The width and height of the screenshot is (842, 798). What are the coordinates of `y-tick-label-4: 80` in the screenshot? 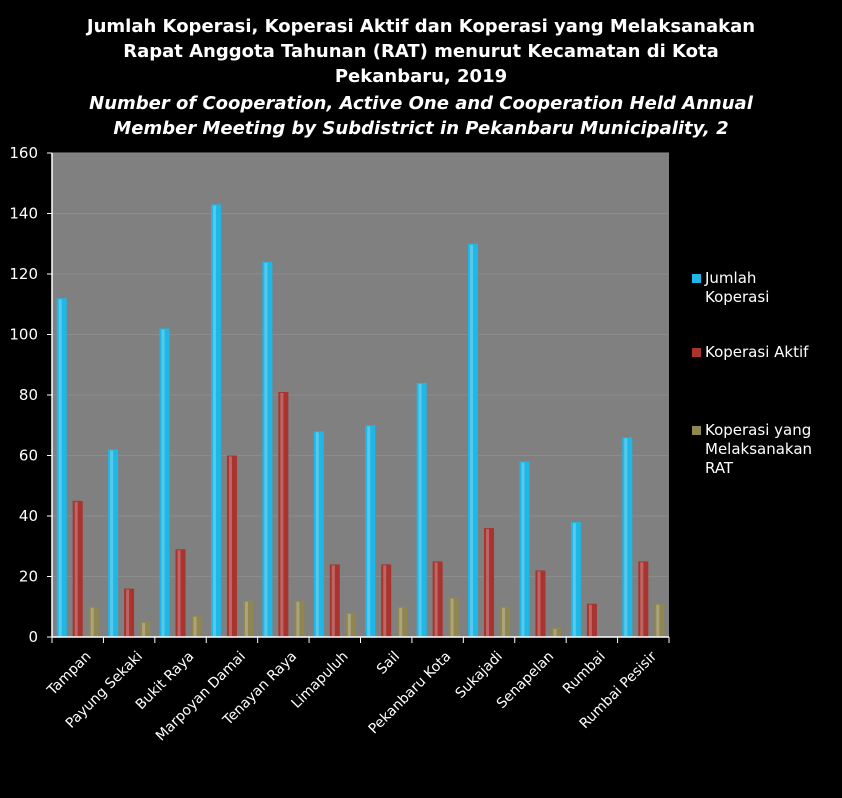 It's located at (28, 395).